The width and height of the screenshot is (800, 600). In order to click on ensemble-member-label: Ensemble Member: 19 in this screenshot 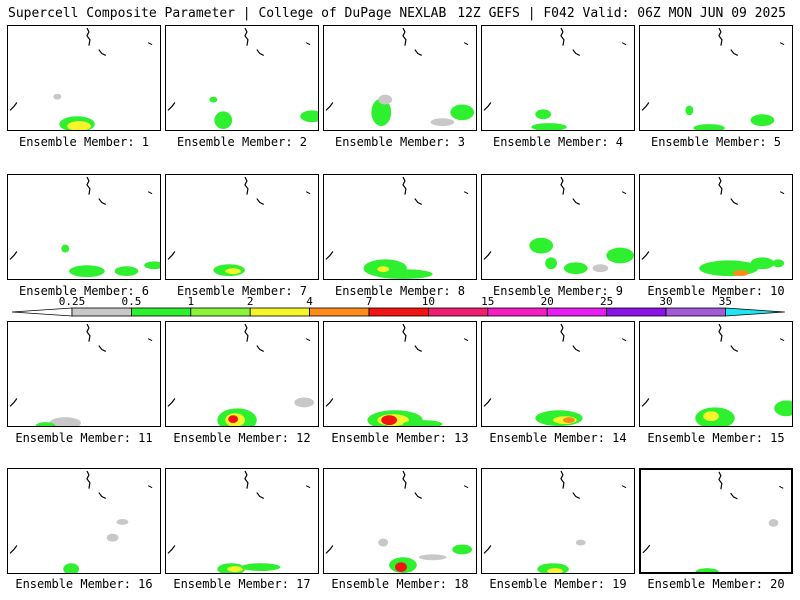, I will do `click(558, 584)`.